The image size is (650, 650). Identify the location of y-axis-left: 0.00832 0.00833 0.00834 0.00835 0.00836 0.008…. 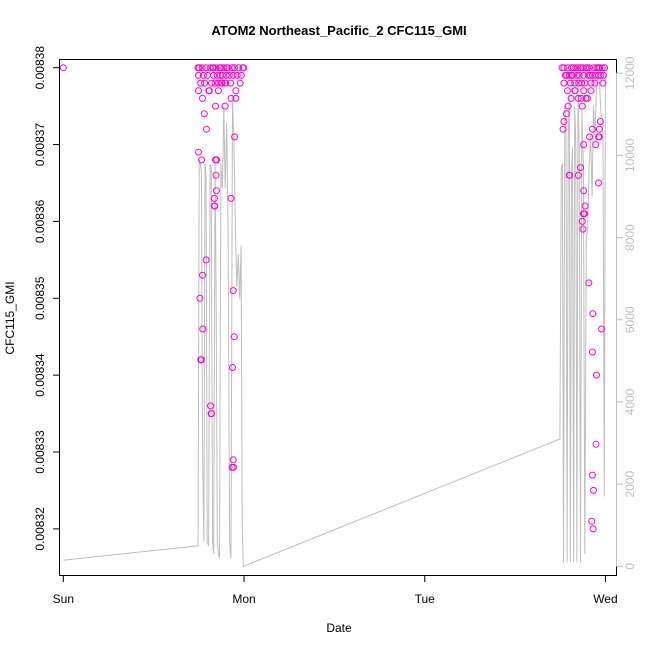
(46, 298).